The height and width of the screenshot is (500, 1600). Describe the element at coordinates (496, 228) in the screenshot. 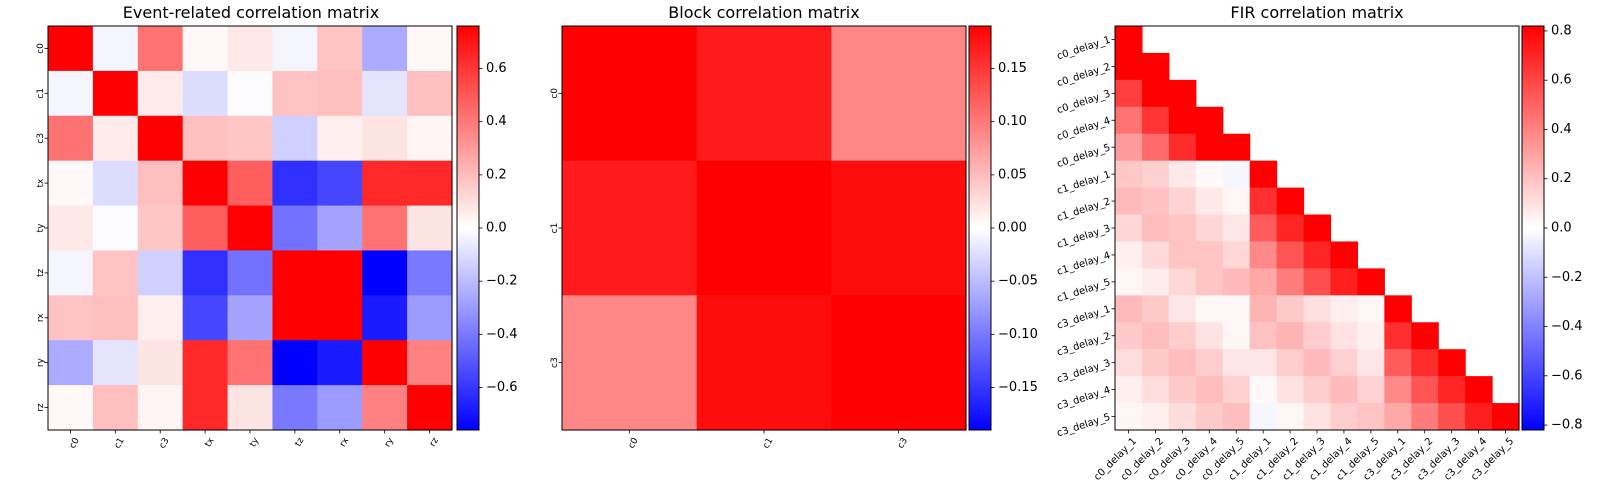

I see `colorbar-tick-label: 0.0` at that location.